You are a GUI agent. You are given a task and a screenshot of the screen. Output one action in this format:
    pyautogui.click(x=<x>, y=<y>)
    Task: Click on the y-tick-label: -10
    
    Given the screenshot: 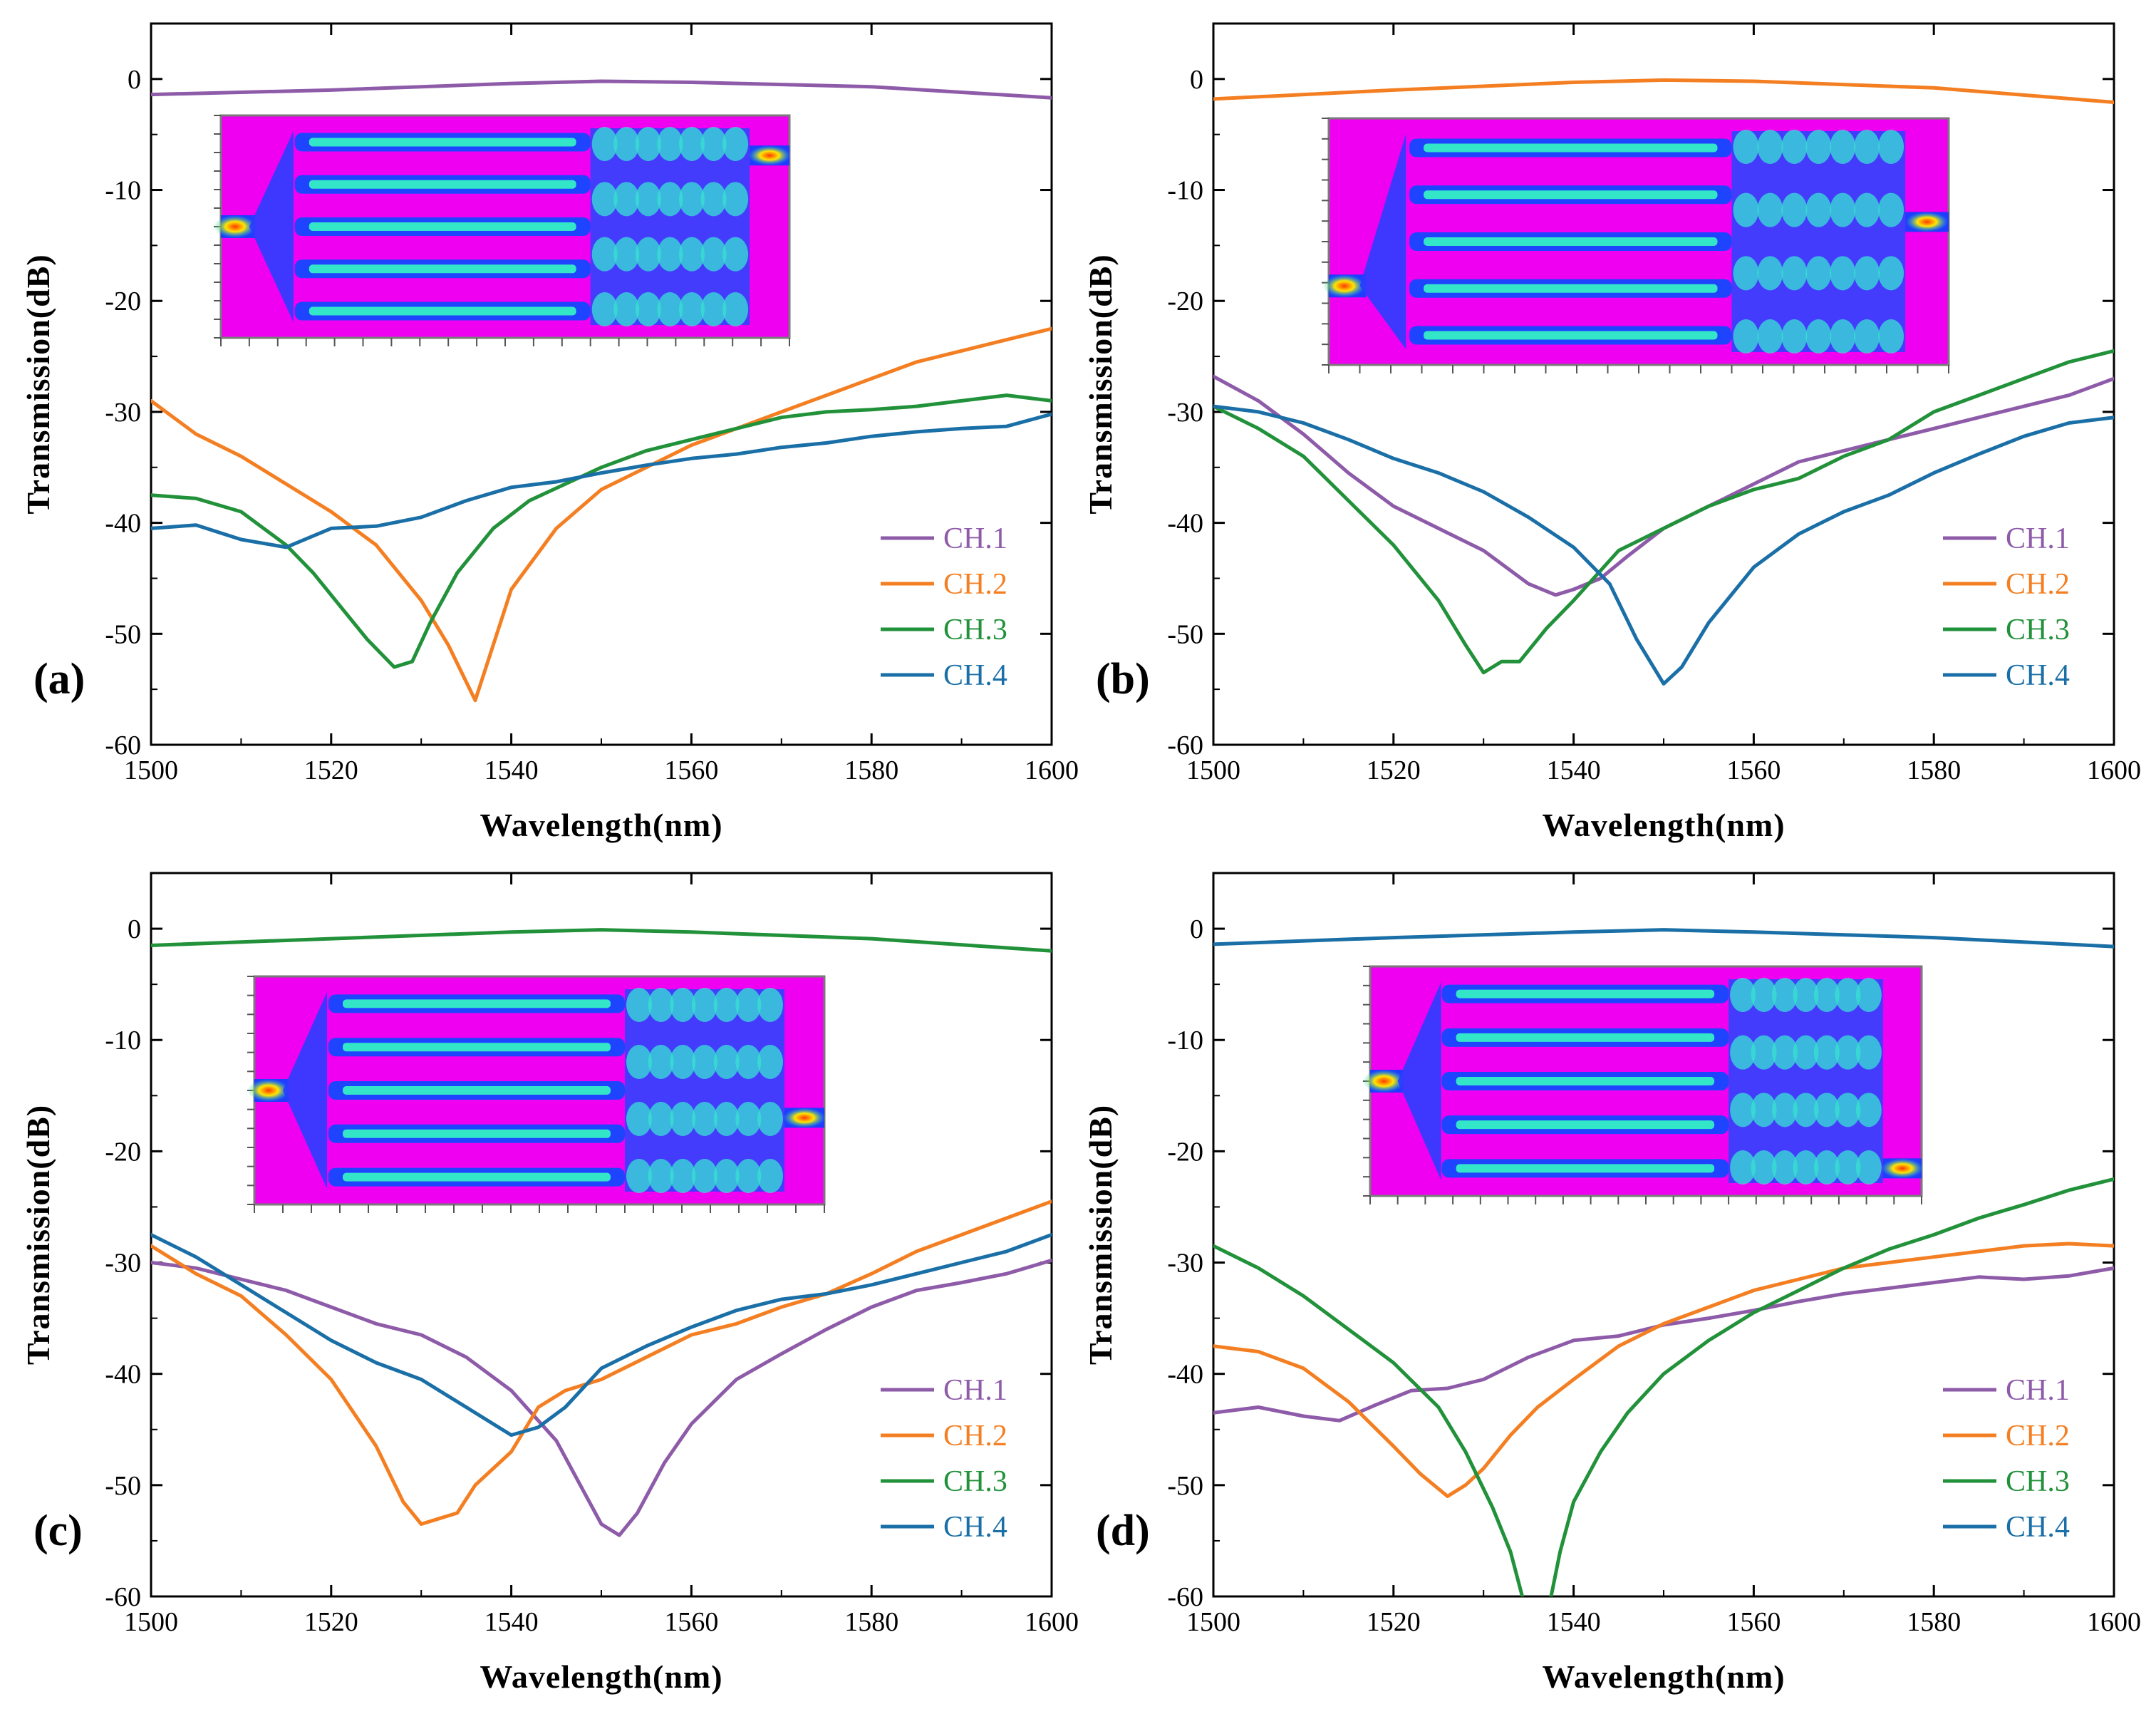 What is the action you would take?
    pyautogui.click(x=123, y=1041)
    